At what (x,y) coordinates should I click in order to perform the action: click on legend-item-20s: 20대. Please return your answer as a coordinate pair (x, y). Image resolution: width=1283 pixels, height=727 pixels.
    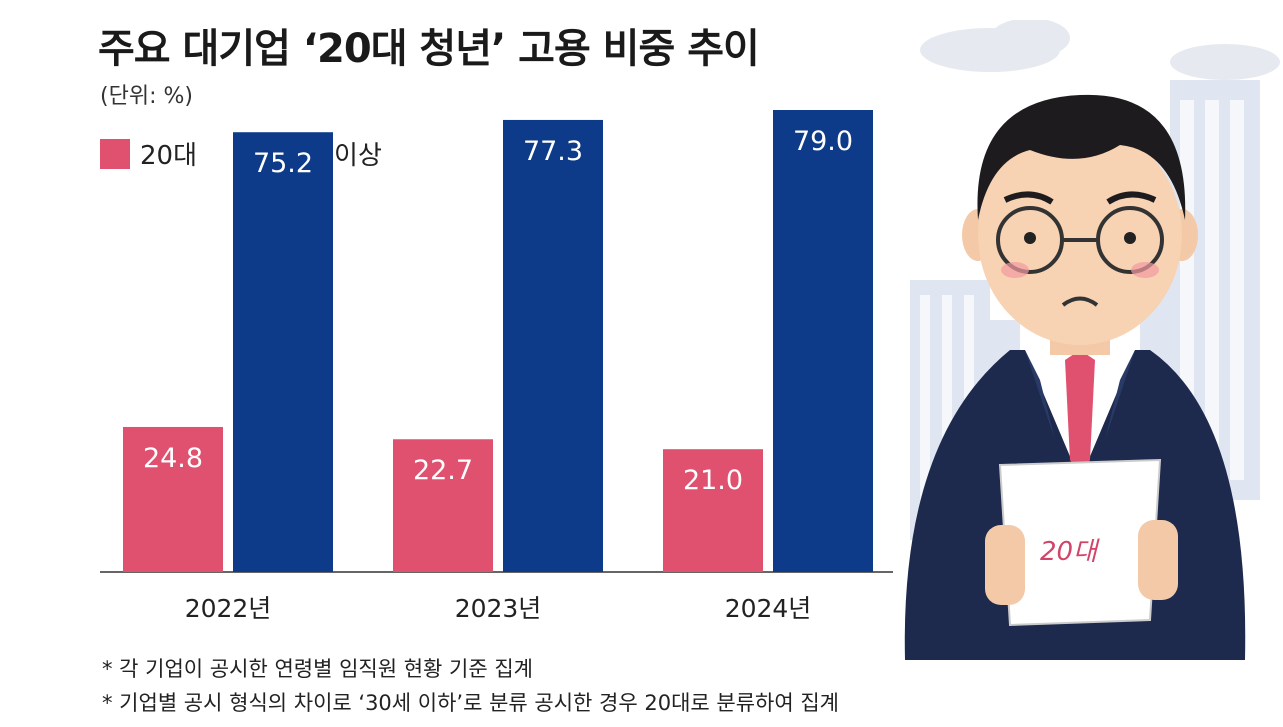
    Looking at the image, I should click on (148, 153).